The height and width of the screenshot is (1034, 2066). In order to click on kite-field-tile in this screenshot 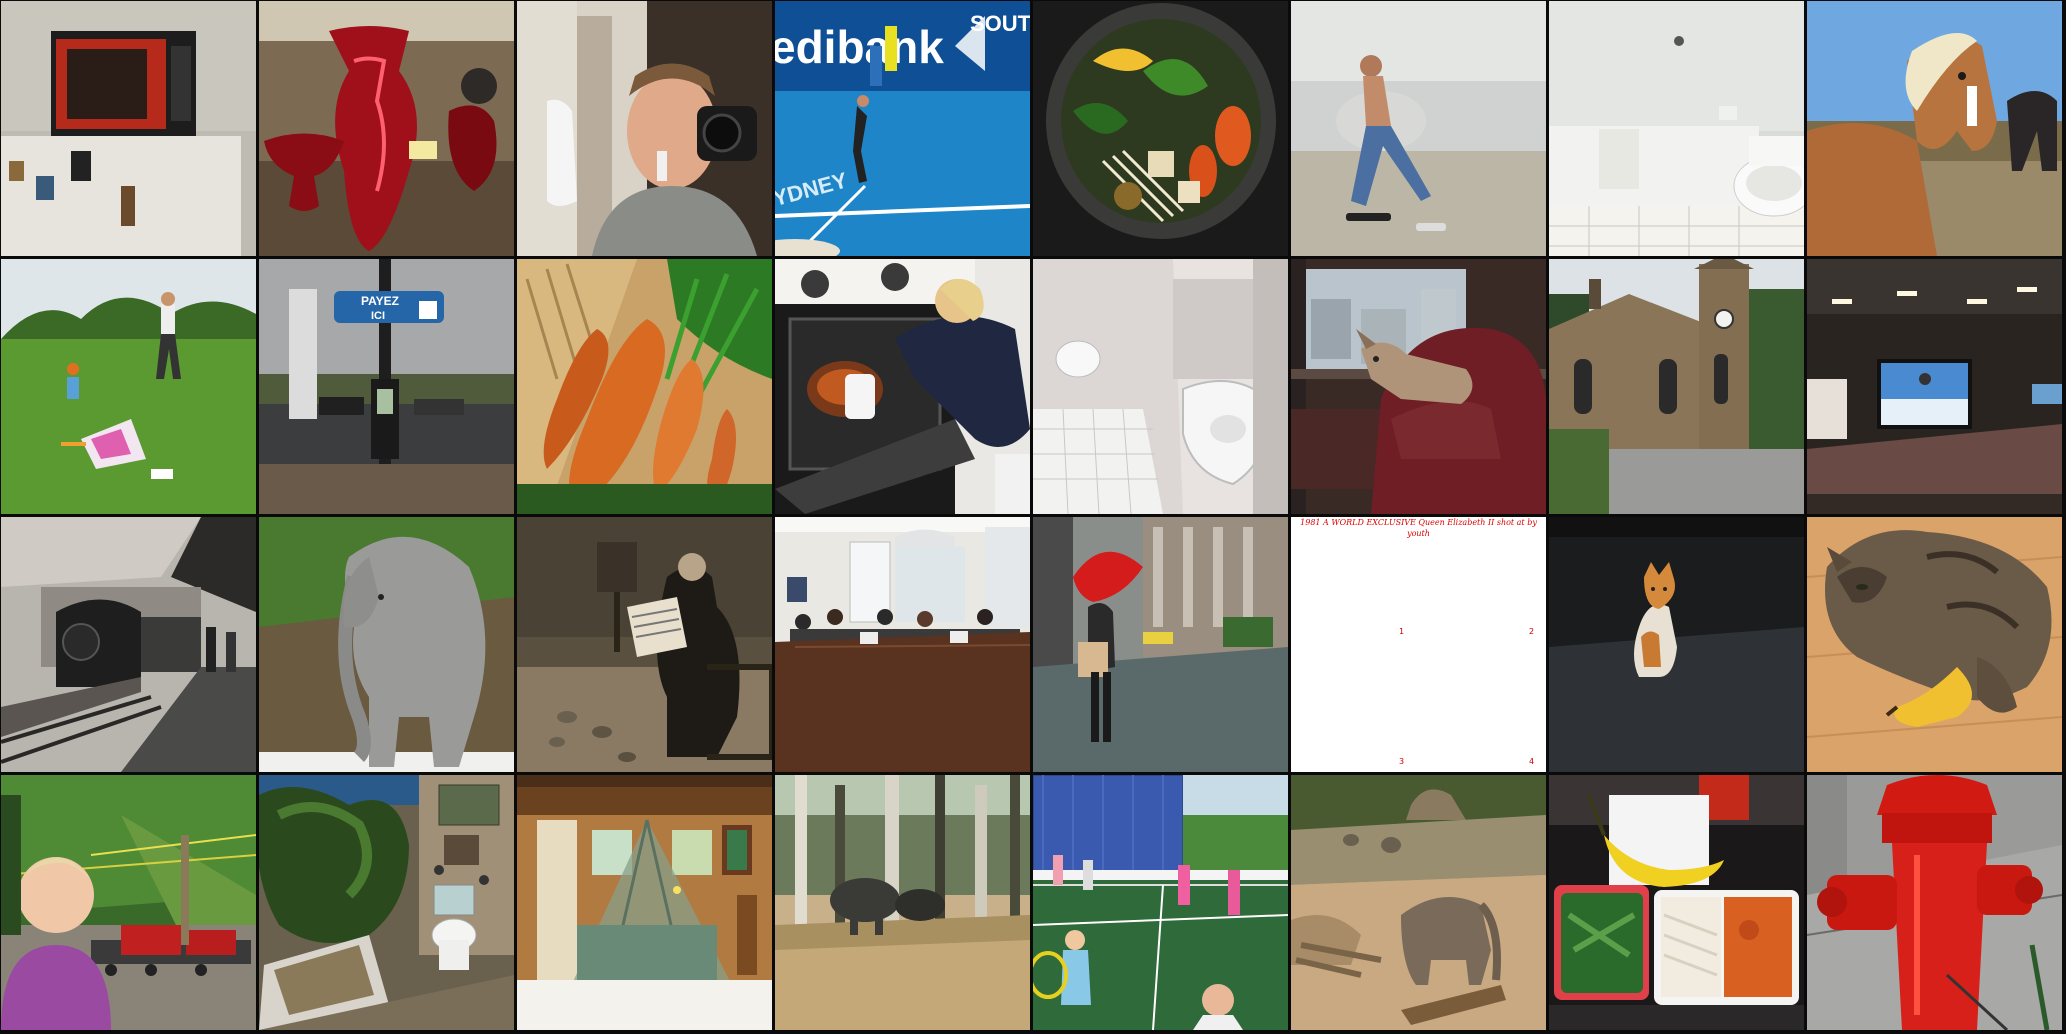, I will do `click(128, 386)`.